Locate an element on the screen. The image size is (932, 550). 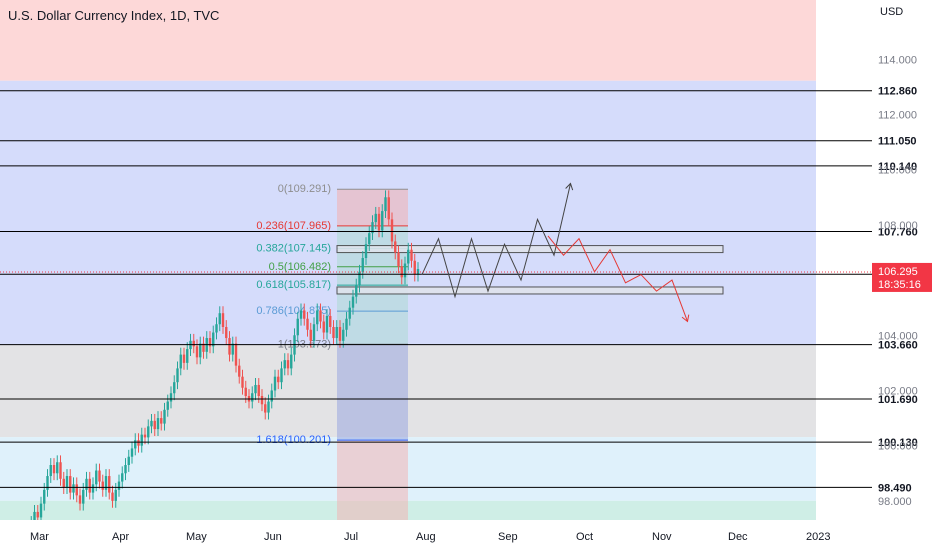
y-axis-tick: 104.000 is located at coordinates (898, 336).